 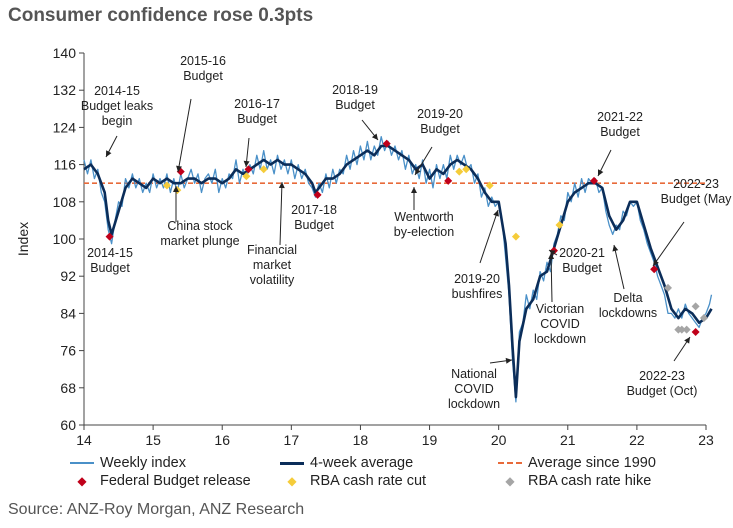 What do you see at coordinates (292, 440) in the screenshot?
I see `x-tick-label: 17` at bounding box center [292, 440].